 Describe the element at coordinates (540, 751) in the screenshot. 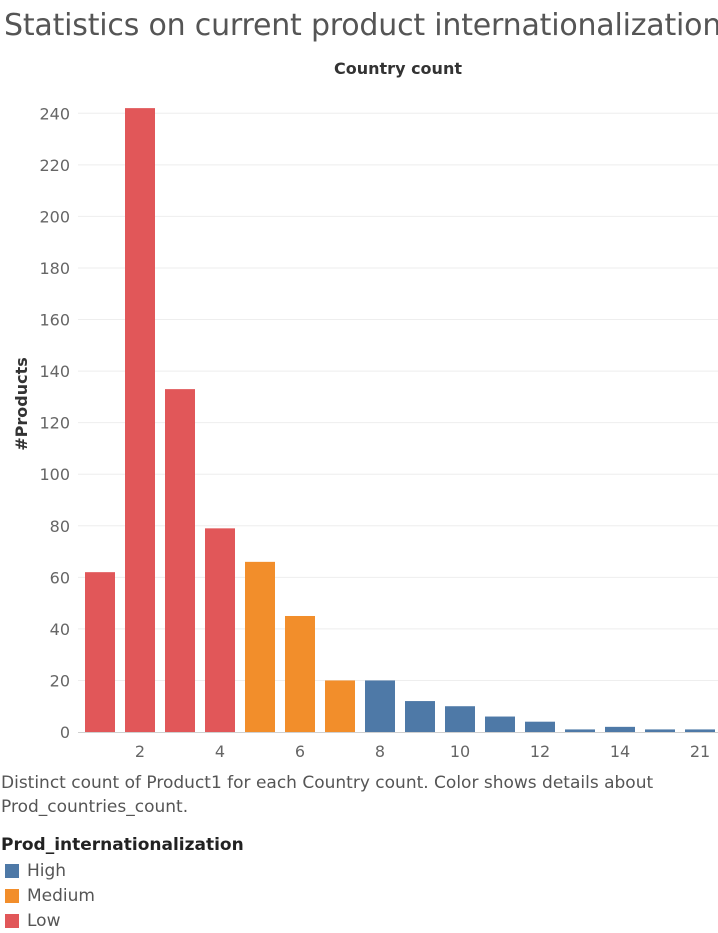

I see `x-tick-label: 12` at that location.